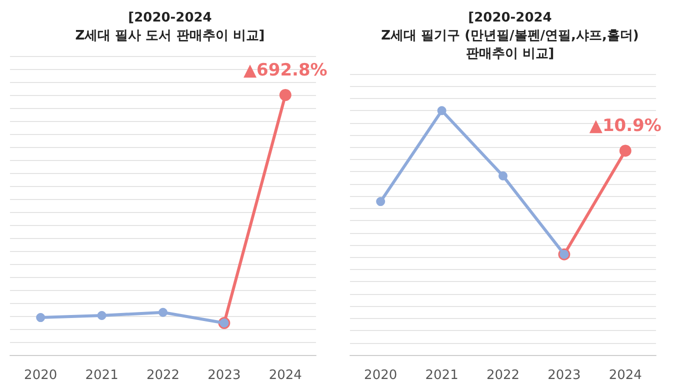 Image resolution: width=680 pixels, height=391 pixels. Describe the element at coordinates (285, 70) in the screenshot. I see `annotation: ▲692.8%` at that location.